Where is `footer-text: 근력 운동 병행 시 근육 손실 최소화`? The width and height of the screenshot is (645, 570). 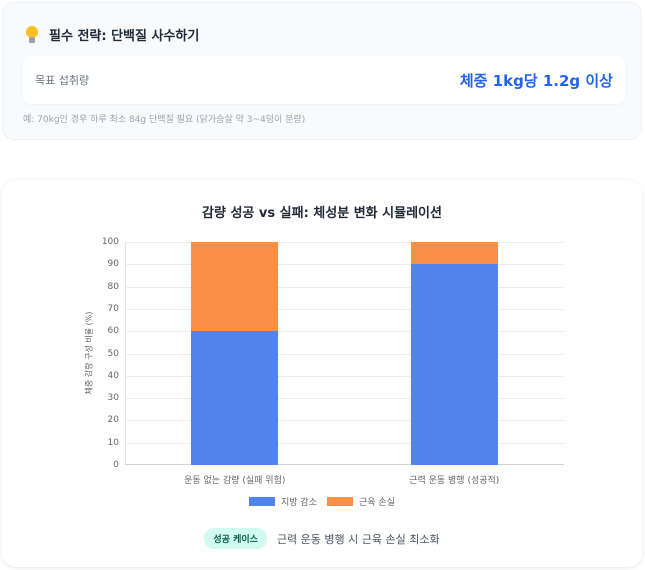 footer-text: 근력 운동 병행 시 근육 손실 최소화 is located at coordinates (358, 539).